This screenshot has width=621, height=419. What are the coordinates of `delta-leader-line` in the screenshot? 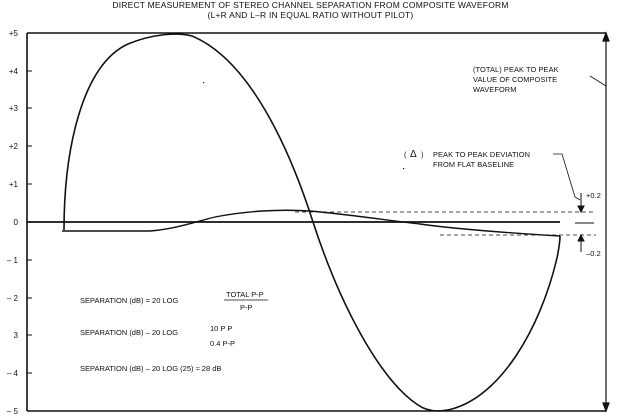 It's located at (567, 177).